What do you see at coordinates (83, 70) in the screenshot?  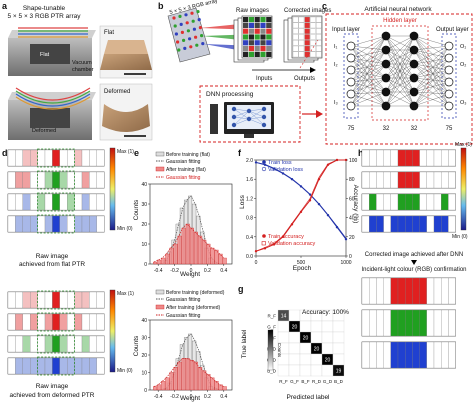 I see `vacuum-label-2: chamber` at bounding box center [83, 70].